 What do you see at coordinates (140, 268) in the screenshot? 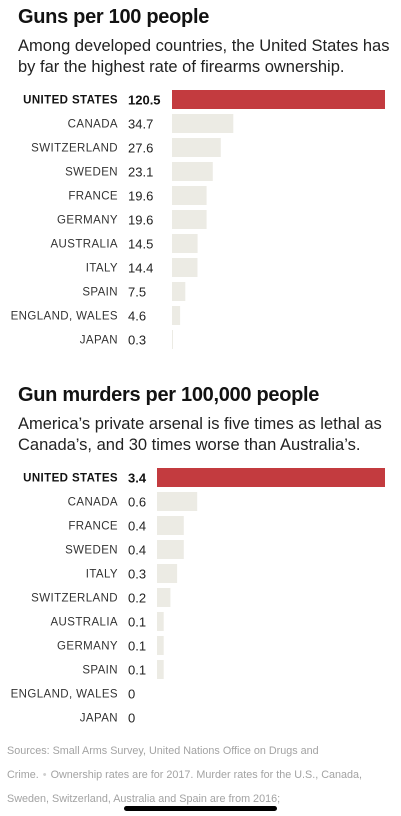
I see `value-label: 14.4` at bounding box center [140, 268].